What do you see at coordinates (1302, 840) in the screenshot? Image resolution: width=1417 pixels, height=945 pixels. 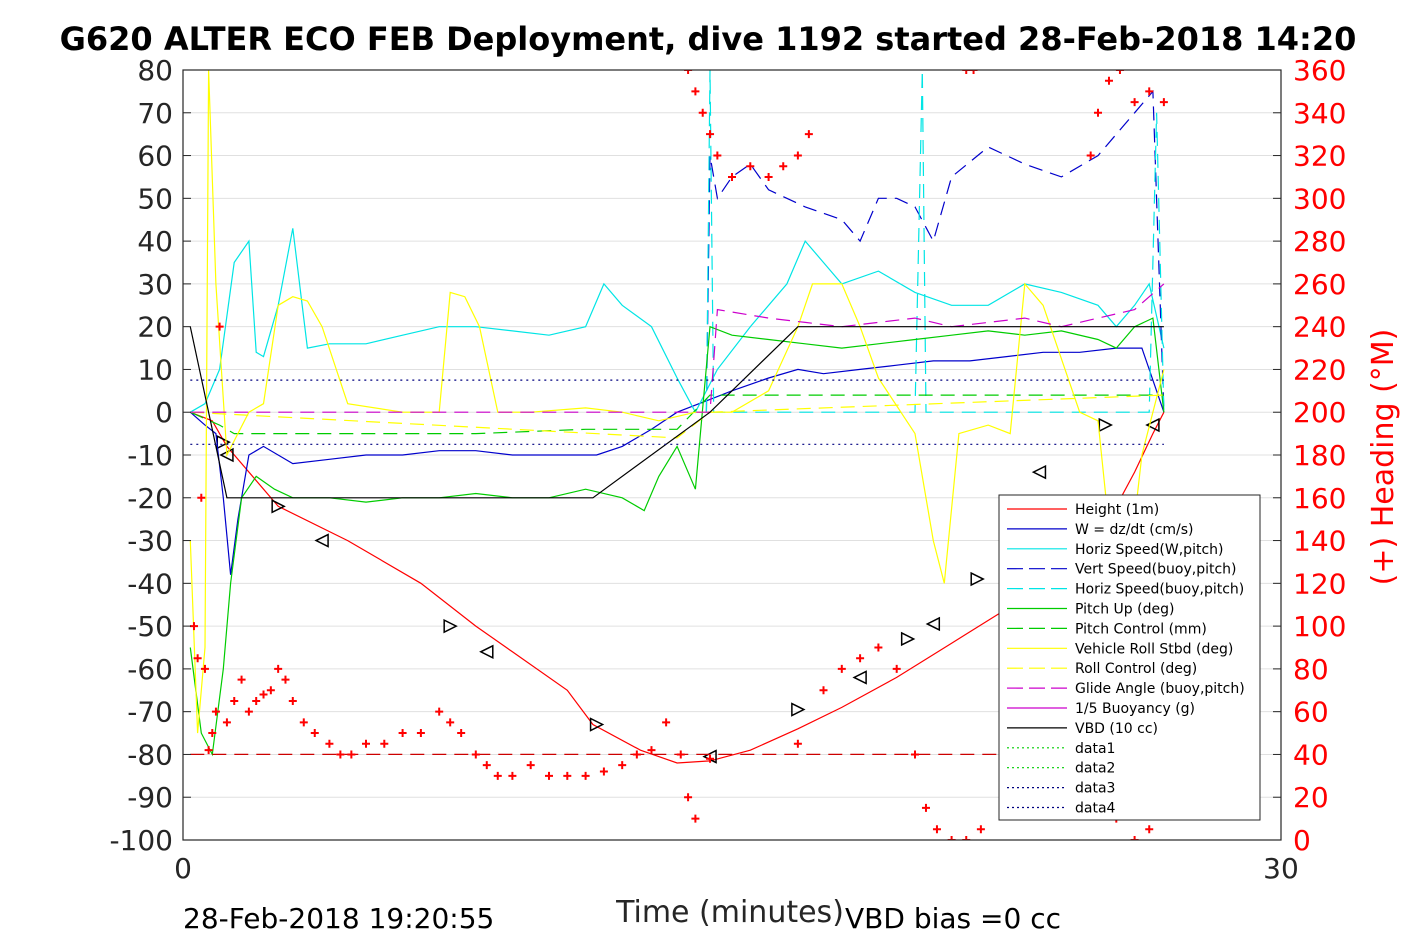 I see `y-tick-label-right: 0` at bounding box center [1302, 840].